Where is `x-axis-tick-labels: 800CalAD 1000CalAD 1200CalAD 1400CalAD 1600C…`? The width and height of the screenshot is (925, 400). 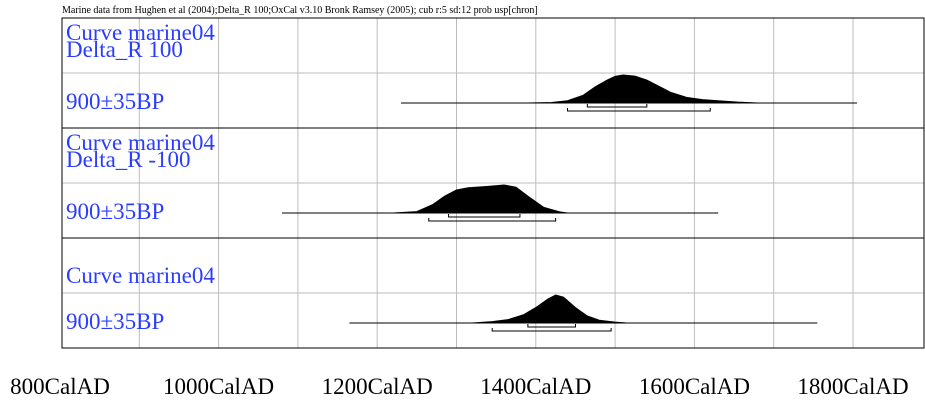 x-axis-tick-labels: 800CalAD 1000CalAD 1200CalAD 1400CalAD 1600C… is located at coordinates (459, 386).